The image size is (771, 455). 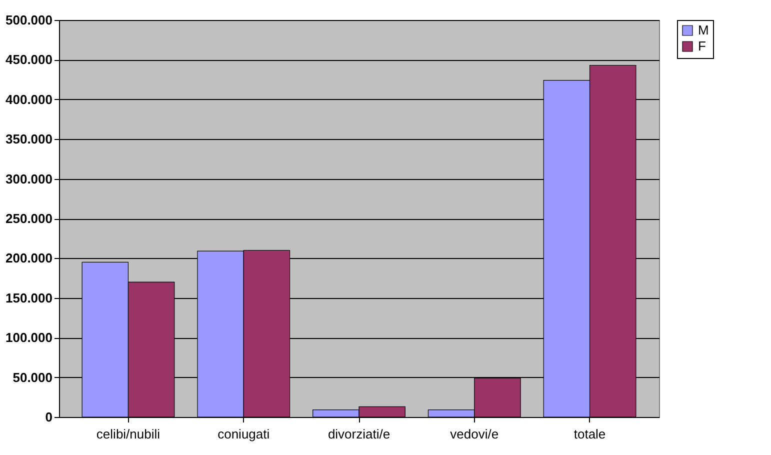 What do you see at coordinates (702, 46) in the screenshot?
I see `legend-label: F` at bounding box center [702, 46].